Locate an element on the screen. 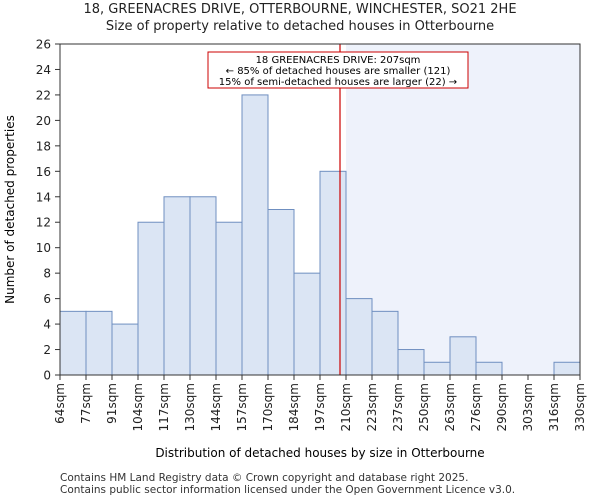 The image size is (600, 500). y-tick-label: 26 is located at coordinates (43, 45).